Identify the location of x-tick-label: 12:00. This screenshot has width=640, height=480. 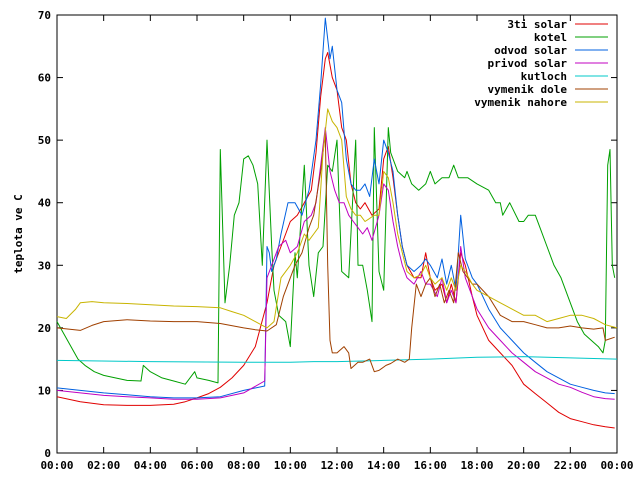
(336, 465).